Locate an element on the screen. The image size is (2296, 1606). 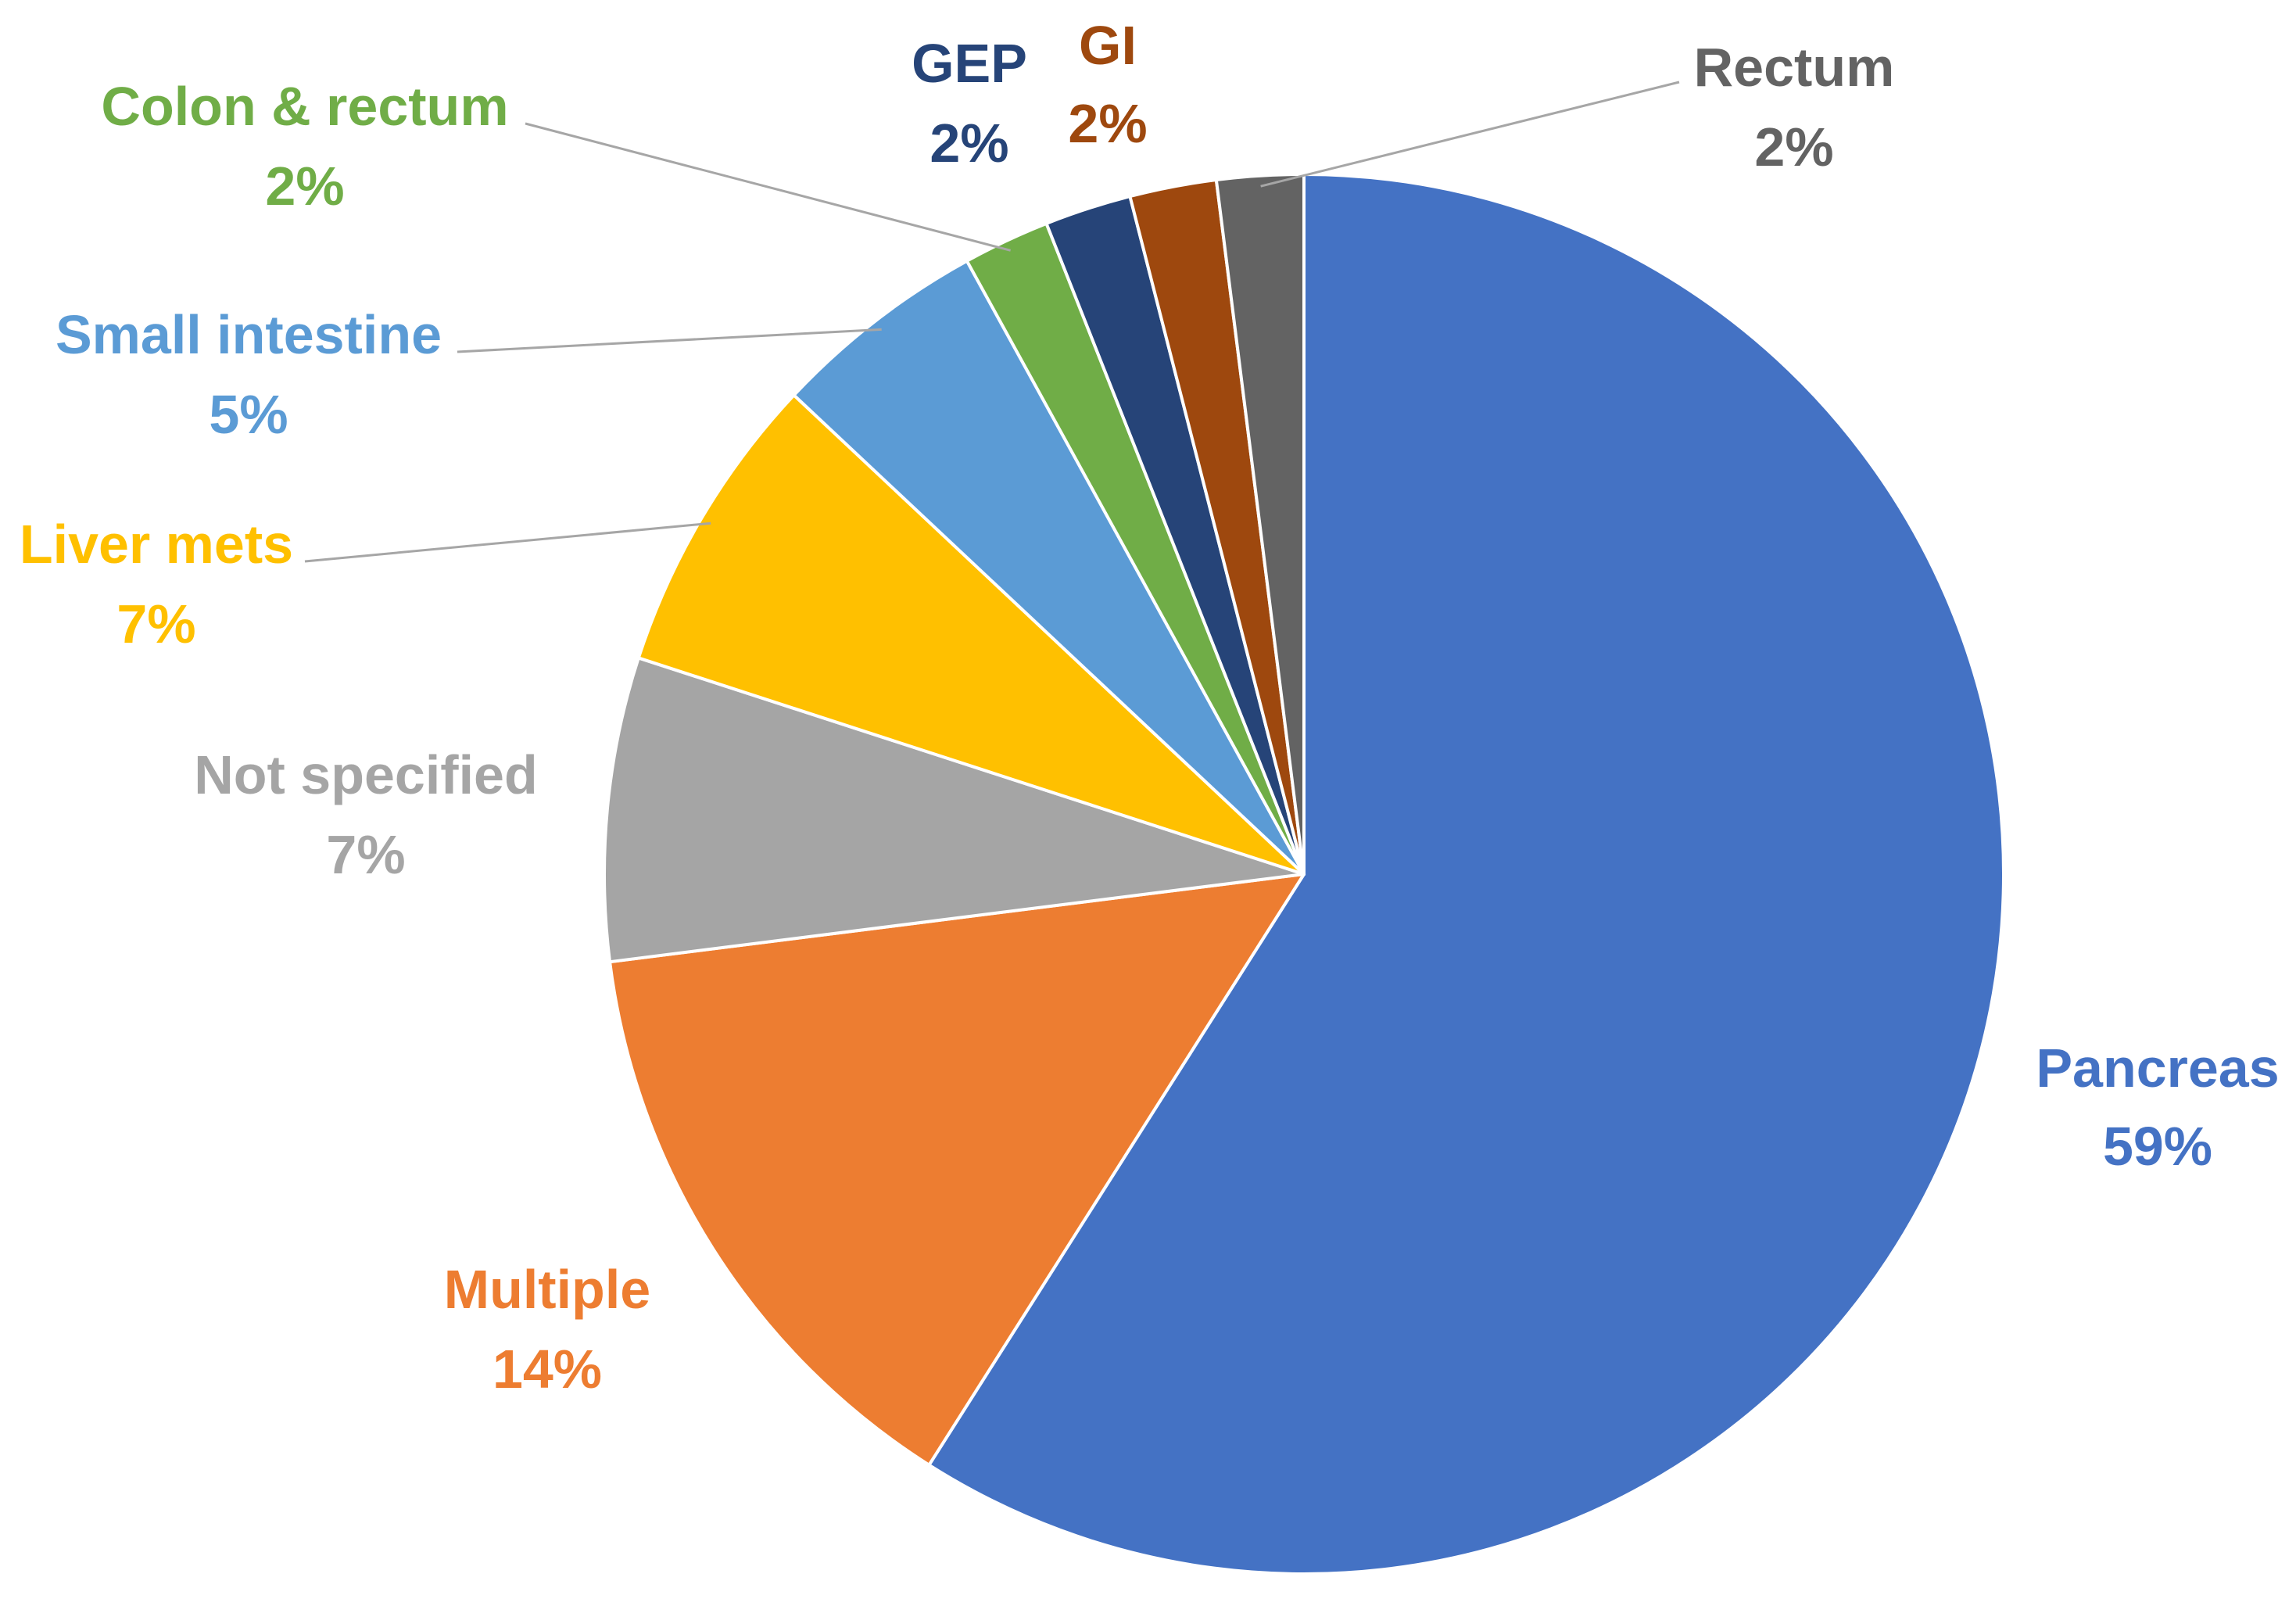
data-label-gi-name: GI is located at coordinates (1108, 45).